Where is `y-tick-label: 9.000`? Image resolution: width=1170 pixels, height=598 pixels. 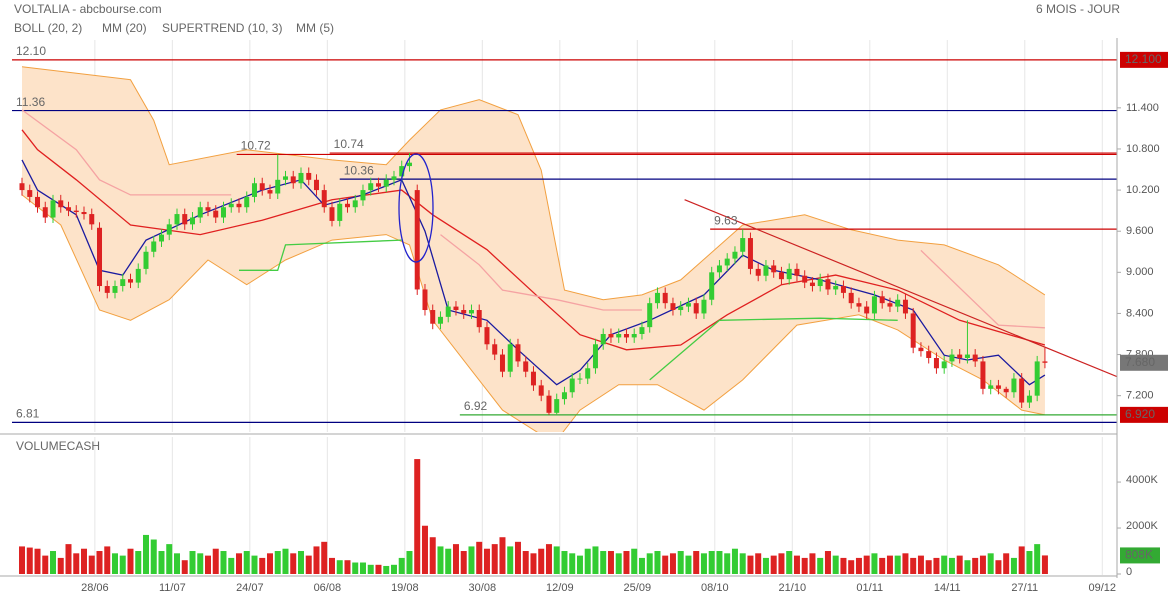
y-tick-label: 9.000 is located at coordinates (1140, 272).